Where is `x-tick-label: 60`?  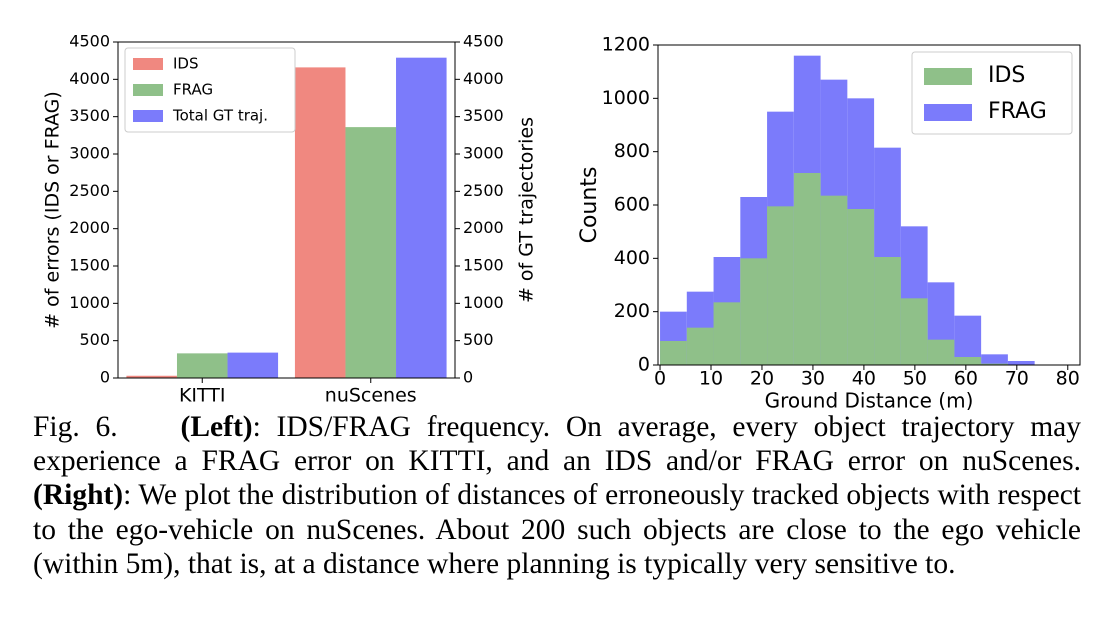 x-tick-label: 60 is located at coordinates (966, 379).